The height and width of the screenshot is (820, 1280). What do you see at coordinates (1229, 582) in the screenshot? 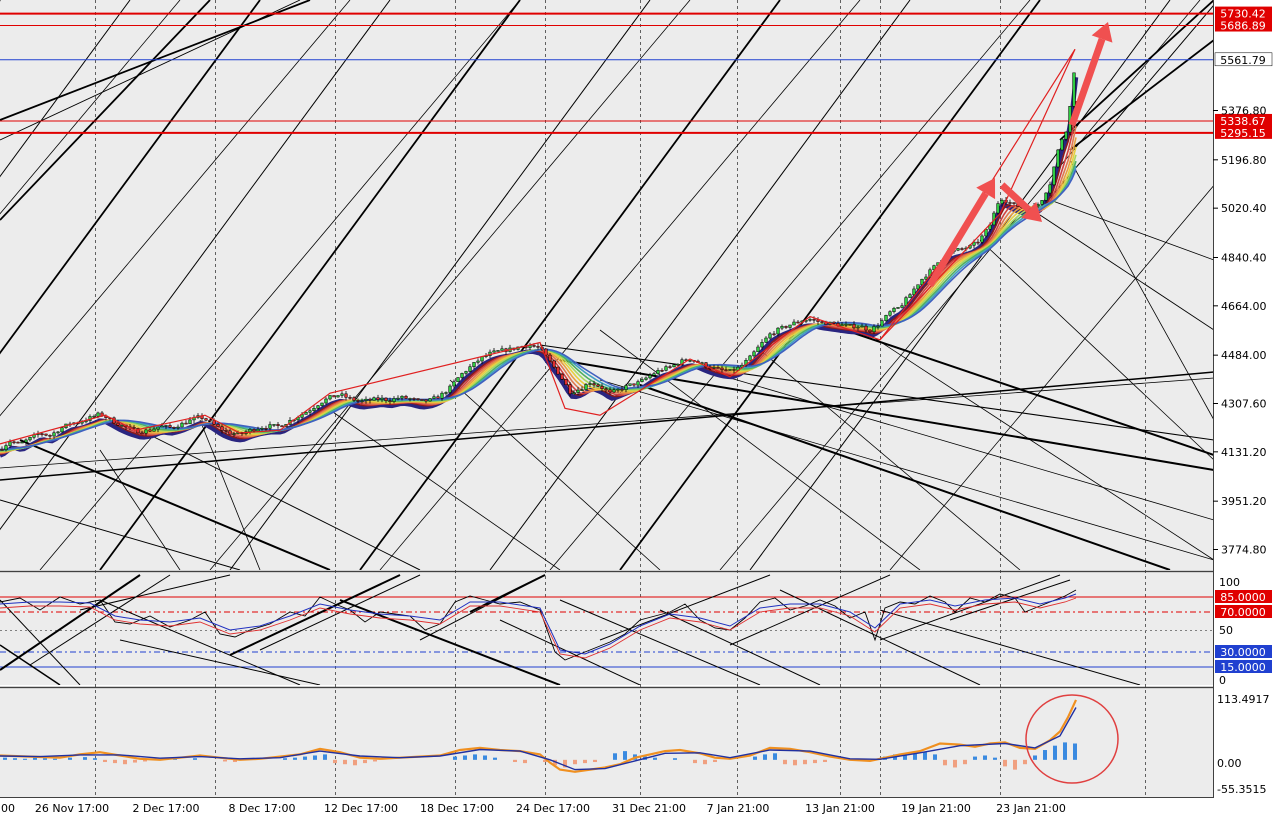
I see `oscillator-tick-label: 100` at bounding box center [1229, 582].